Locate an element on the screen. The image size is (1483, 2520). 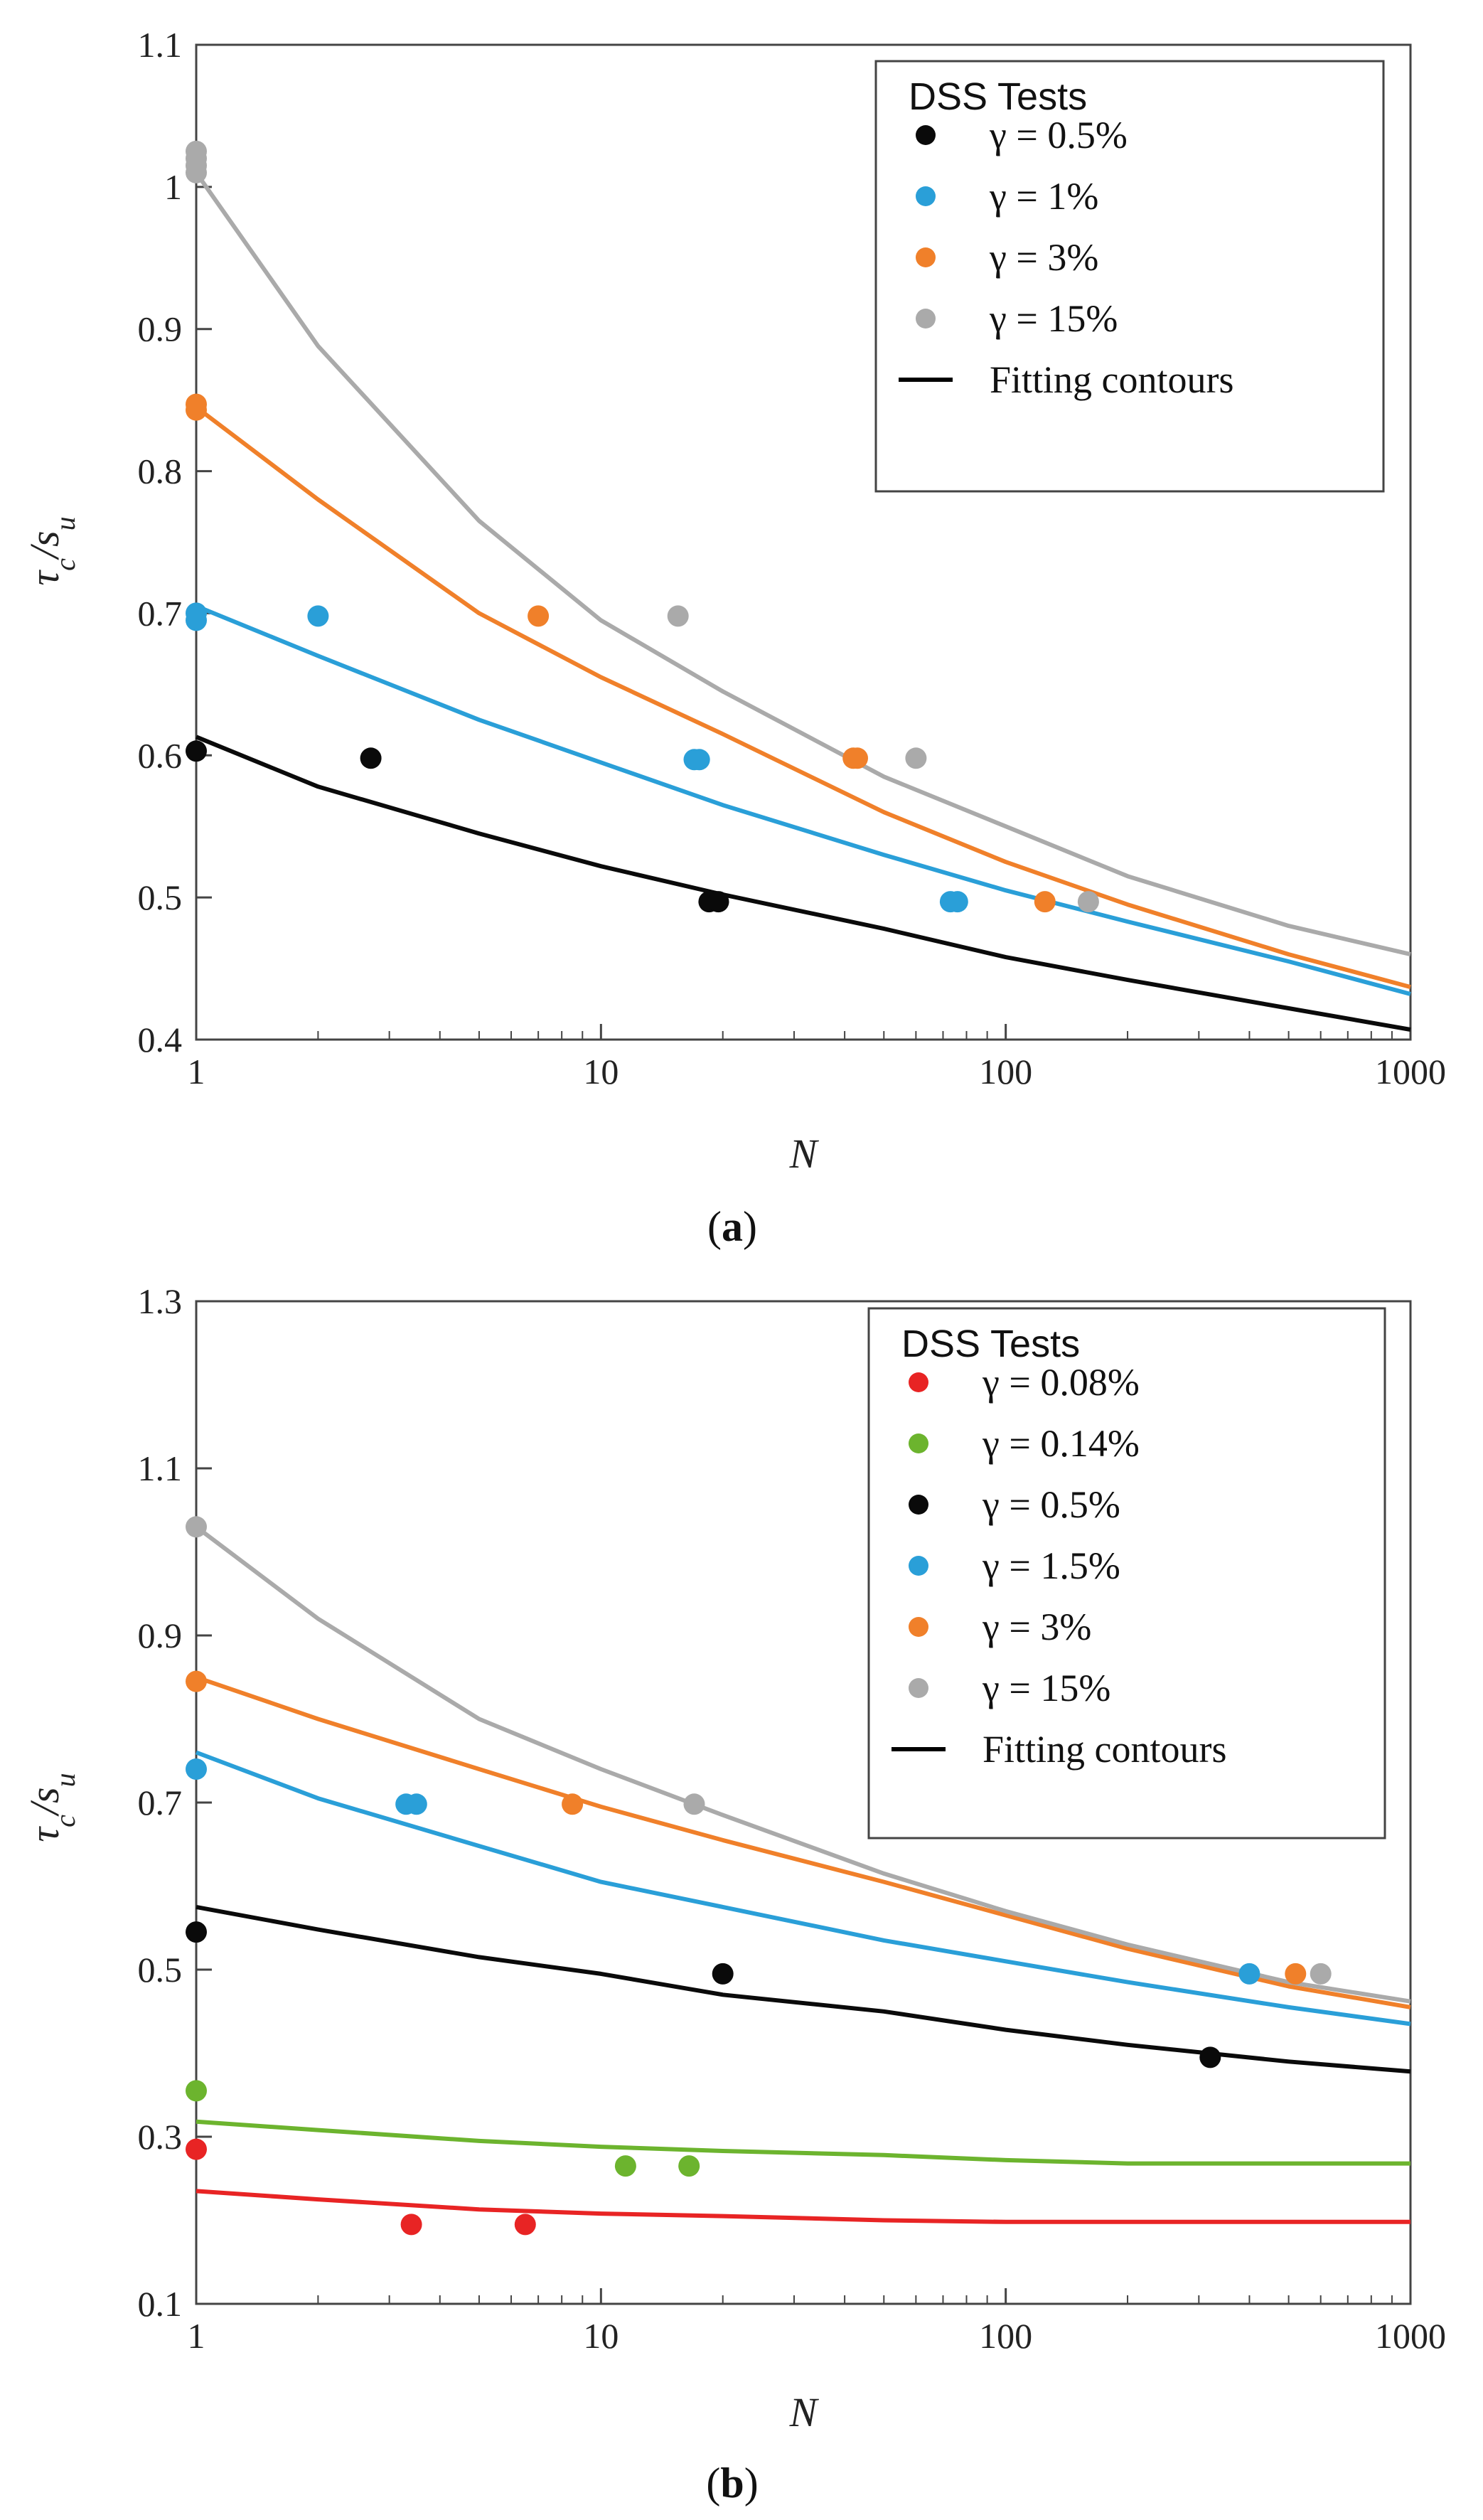
caption-paren-close: ) is located at coordinates (750, 1226).